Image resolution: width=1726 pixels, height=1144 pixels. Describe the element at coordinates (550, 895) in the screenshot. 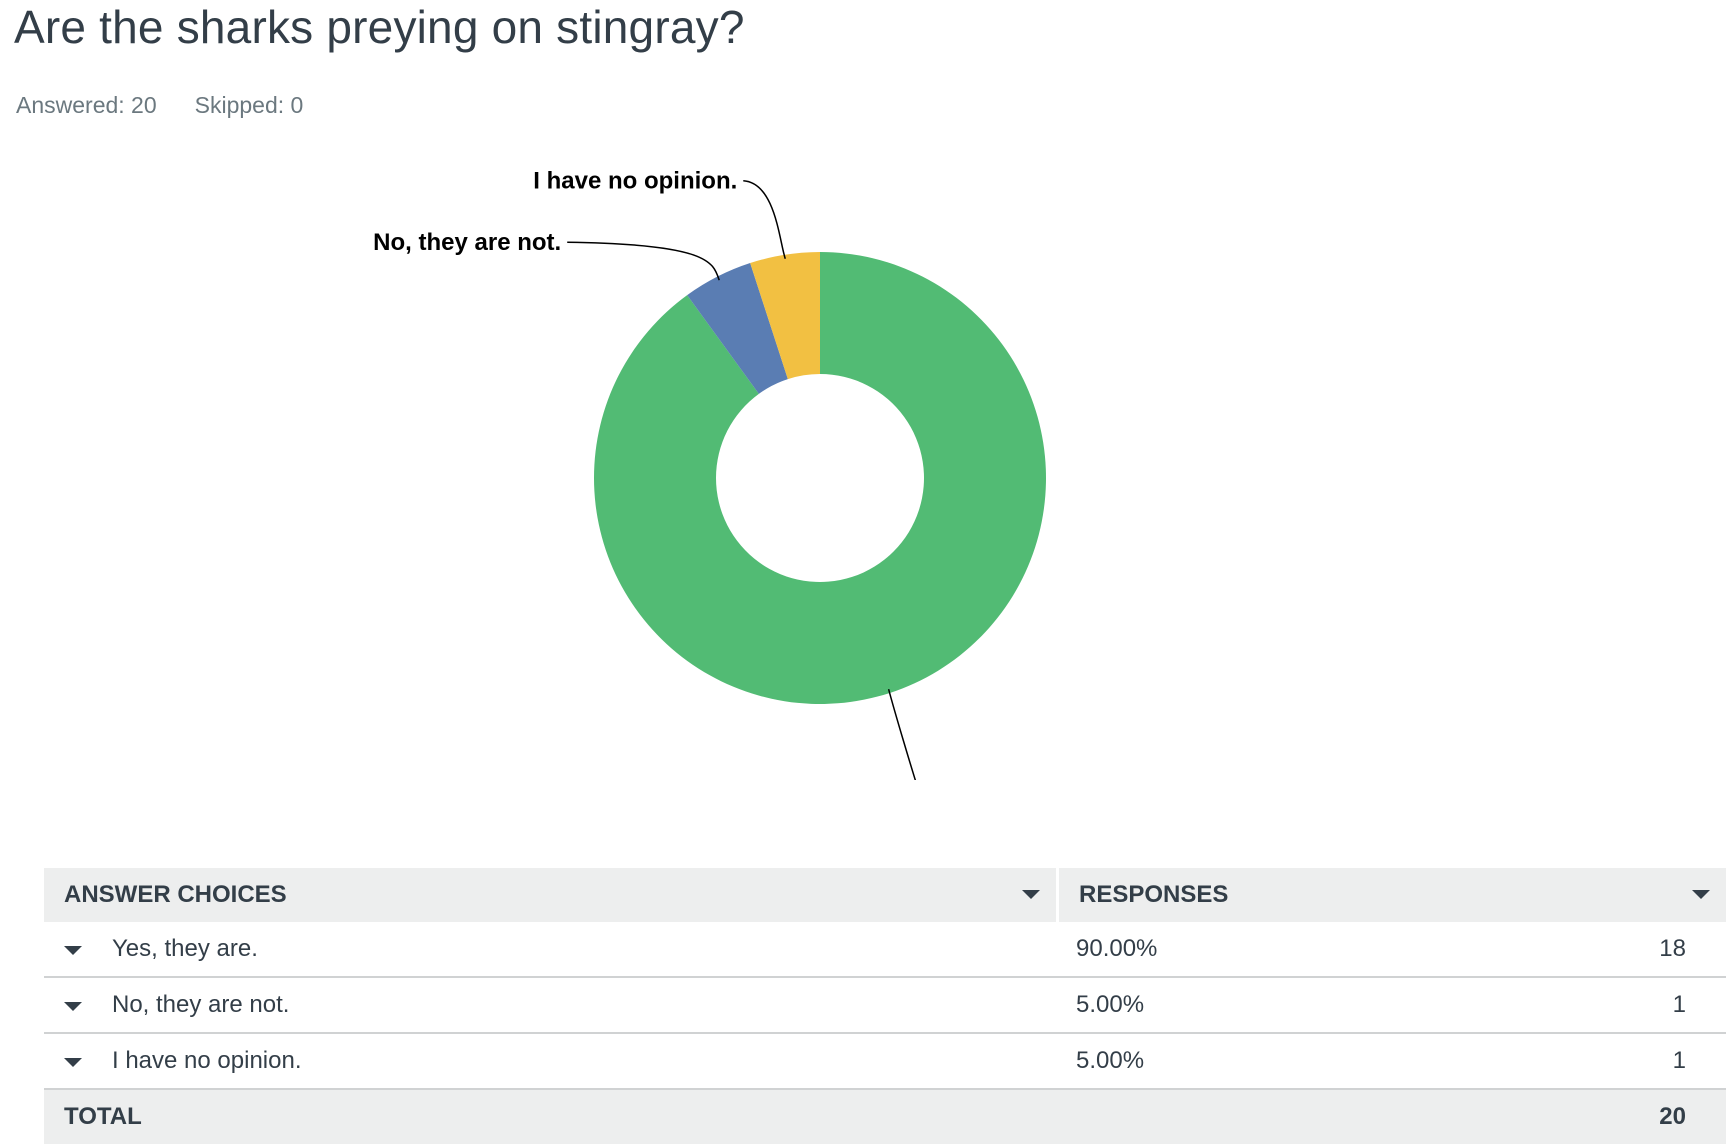

I see `answer-choices-header: ANSWER CHOICES` at that location.